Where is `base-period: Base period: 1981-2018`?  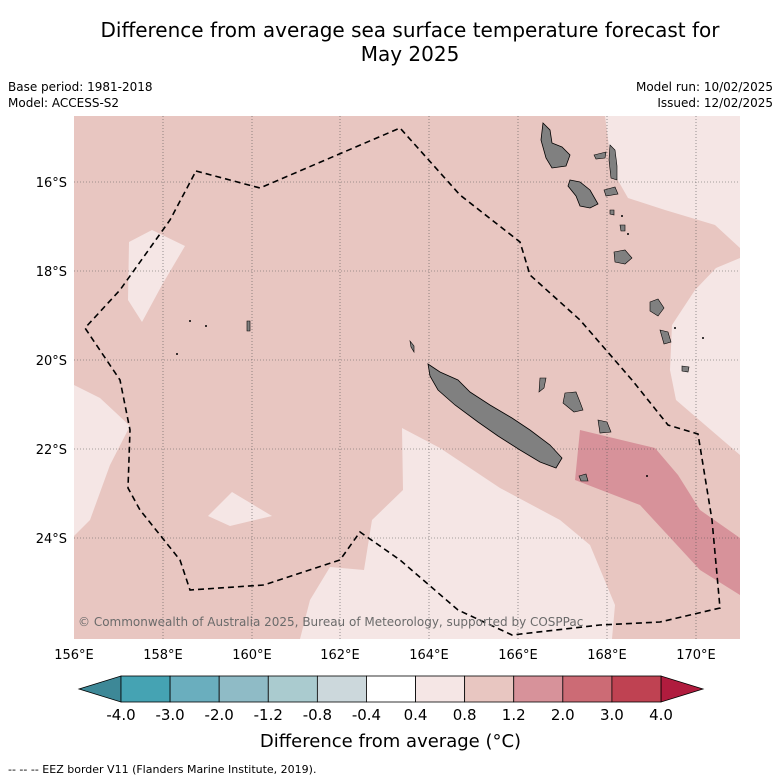
base-period: Base period: 1981-2018 is located at coordinates (80, 87).